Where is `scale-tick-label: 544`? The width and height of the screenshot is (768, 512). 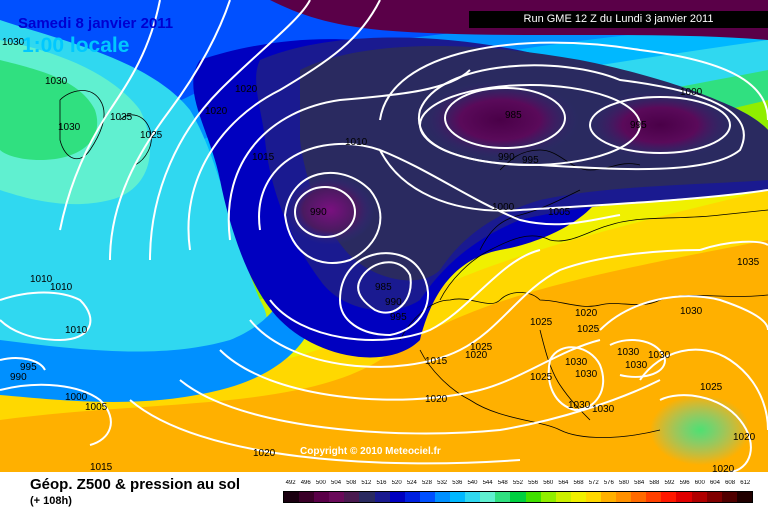 scale-tick-label: 544 is located at coordinates (487, 485).